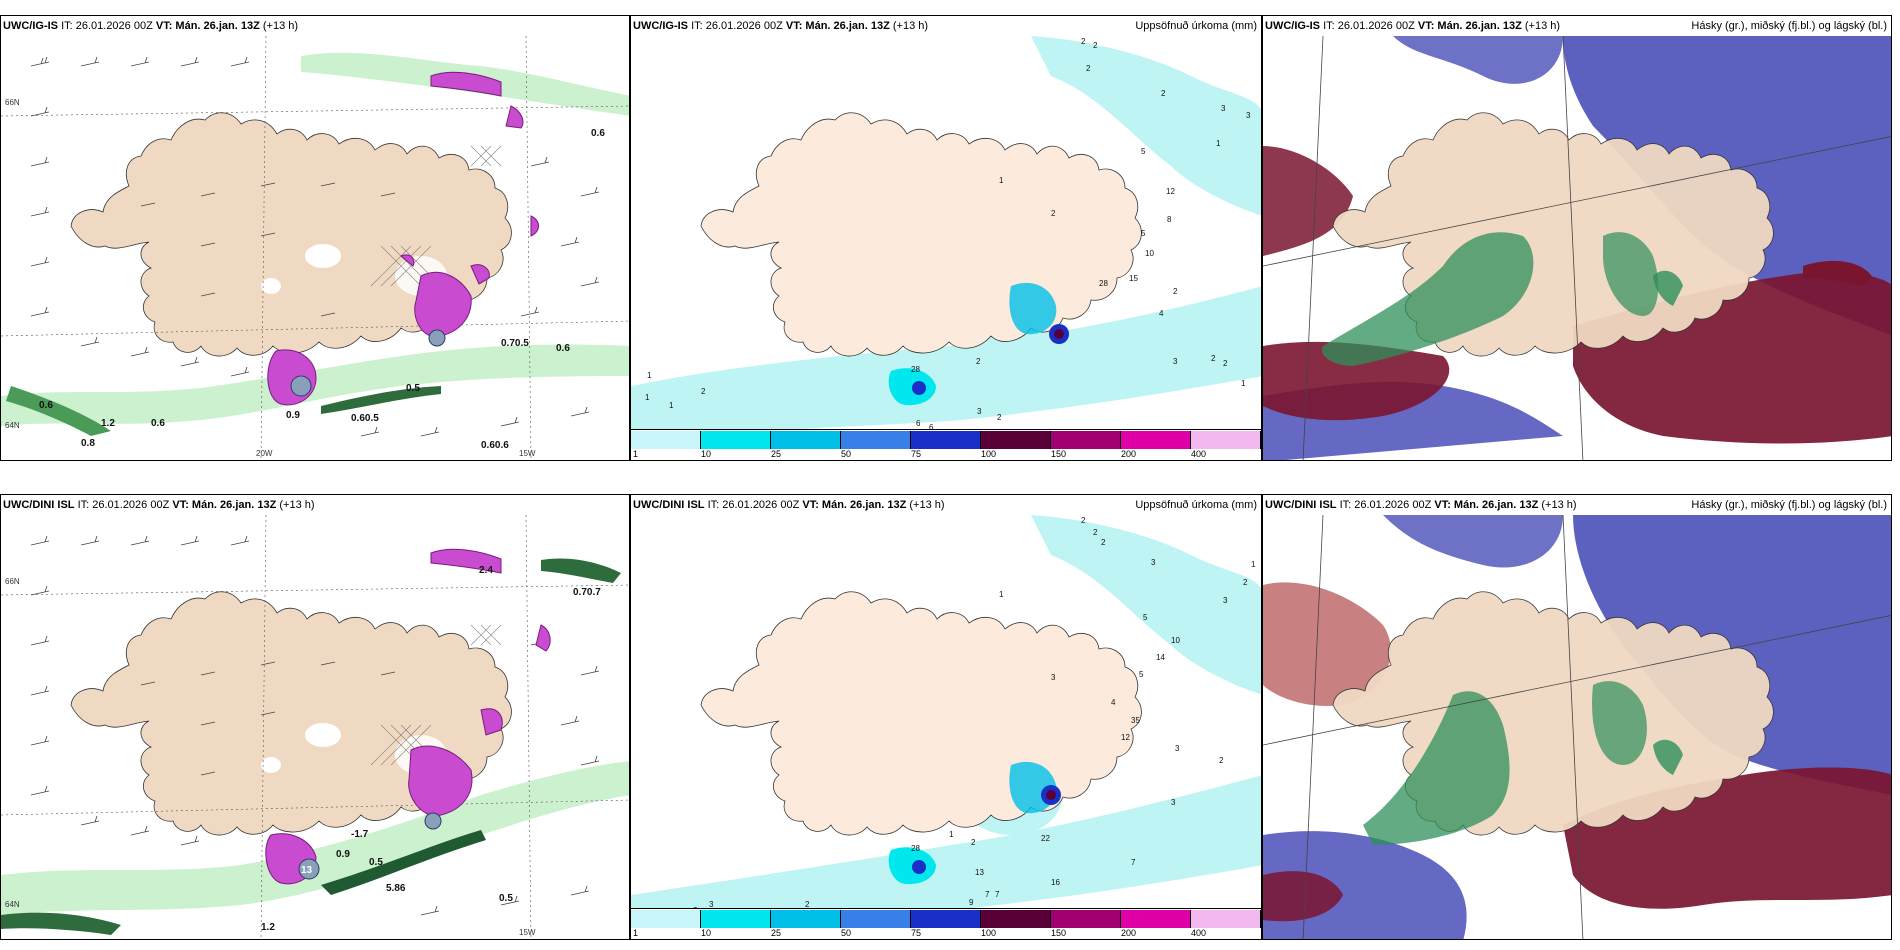 Image resolution: width=1900 pixels, height=950 pixels. What do you see at coordinates (846, 454) in the screenshot?
I see `colorbar-label: 50` at bounding box center [846, 454].